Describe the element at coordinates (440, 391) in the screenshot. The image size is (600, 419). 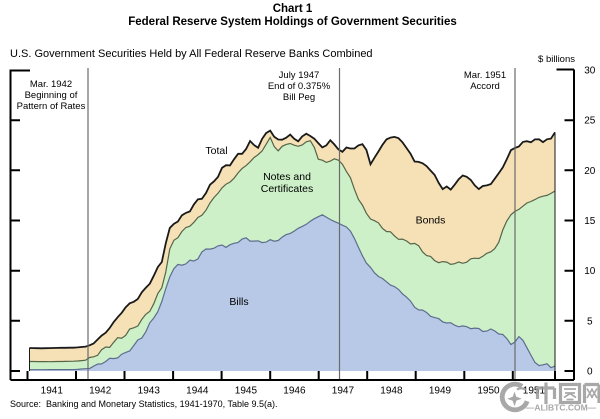
I see `svg-text: 1949` at that location.